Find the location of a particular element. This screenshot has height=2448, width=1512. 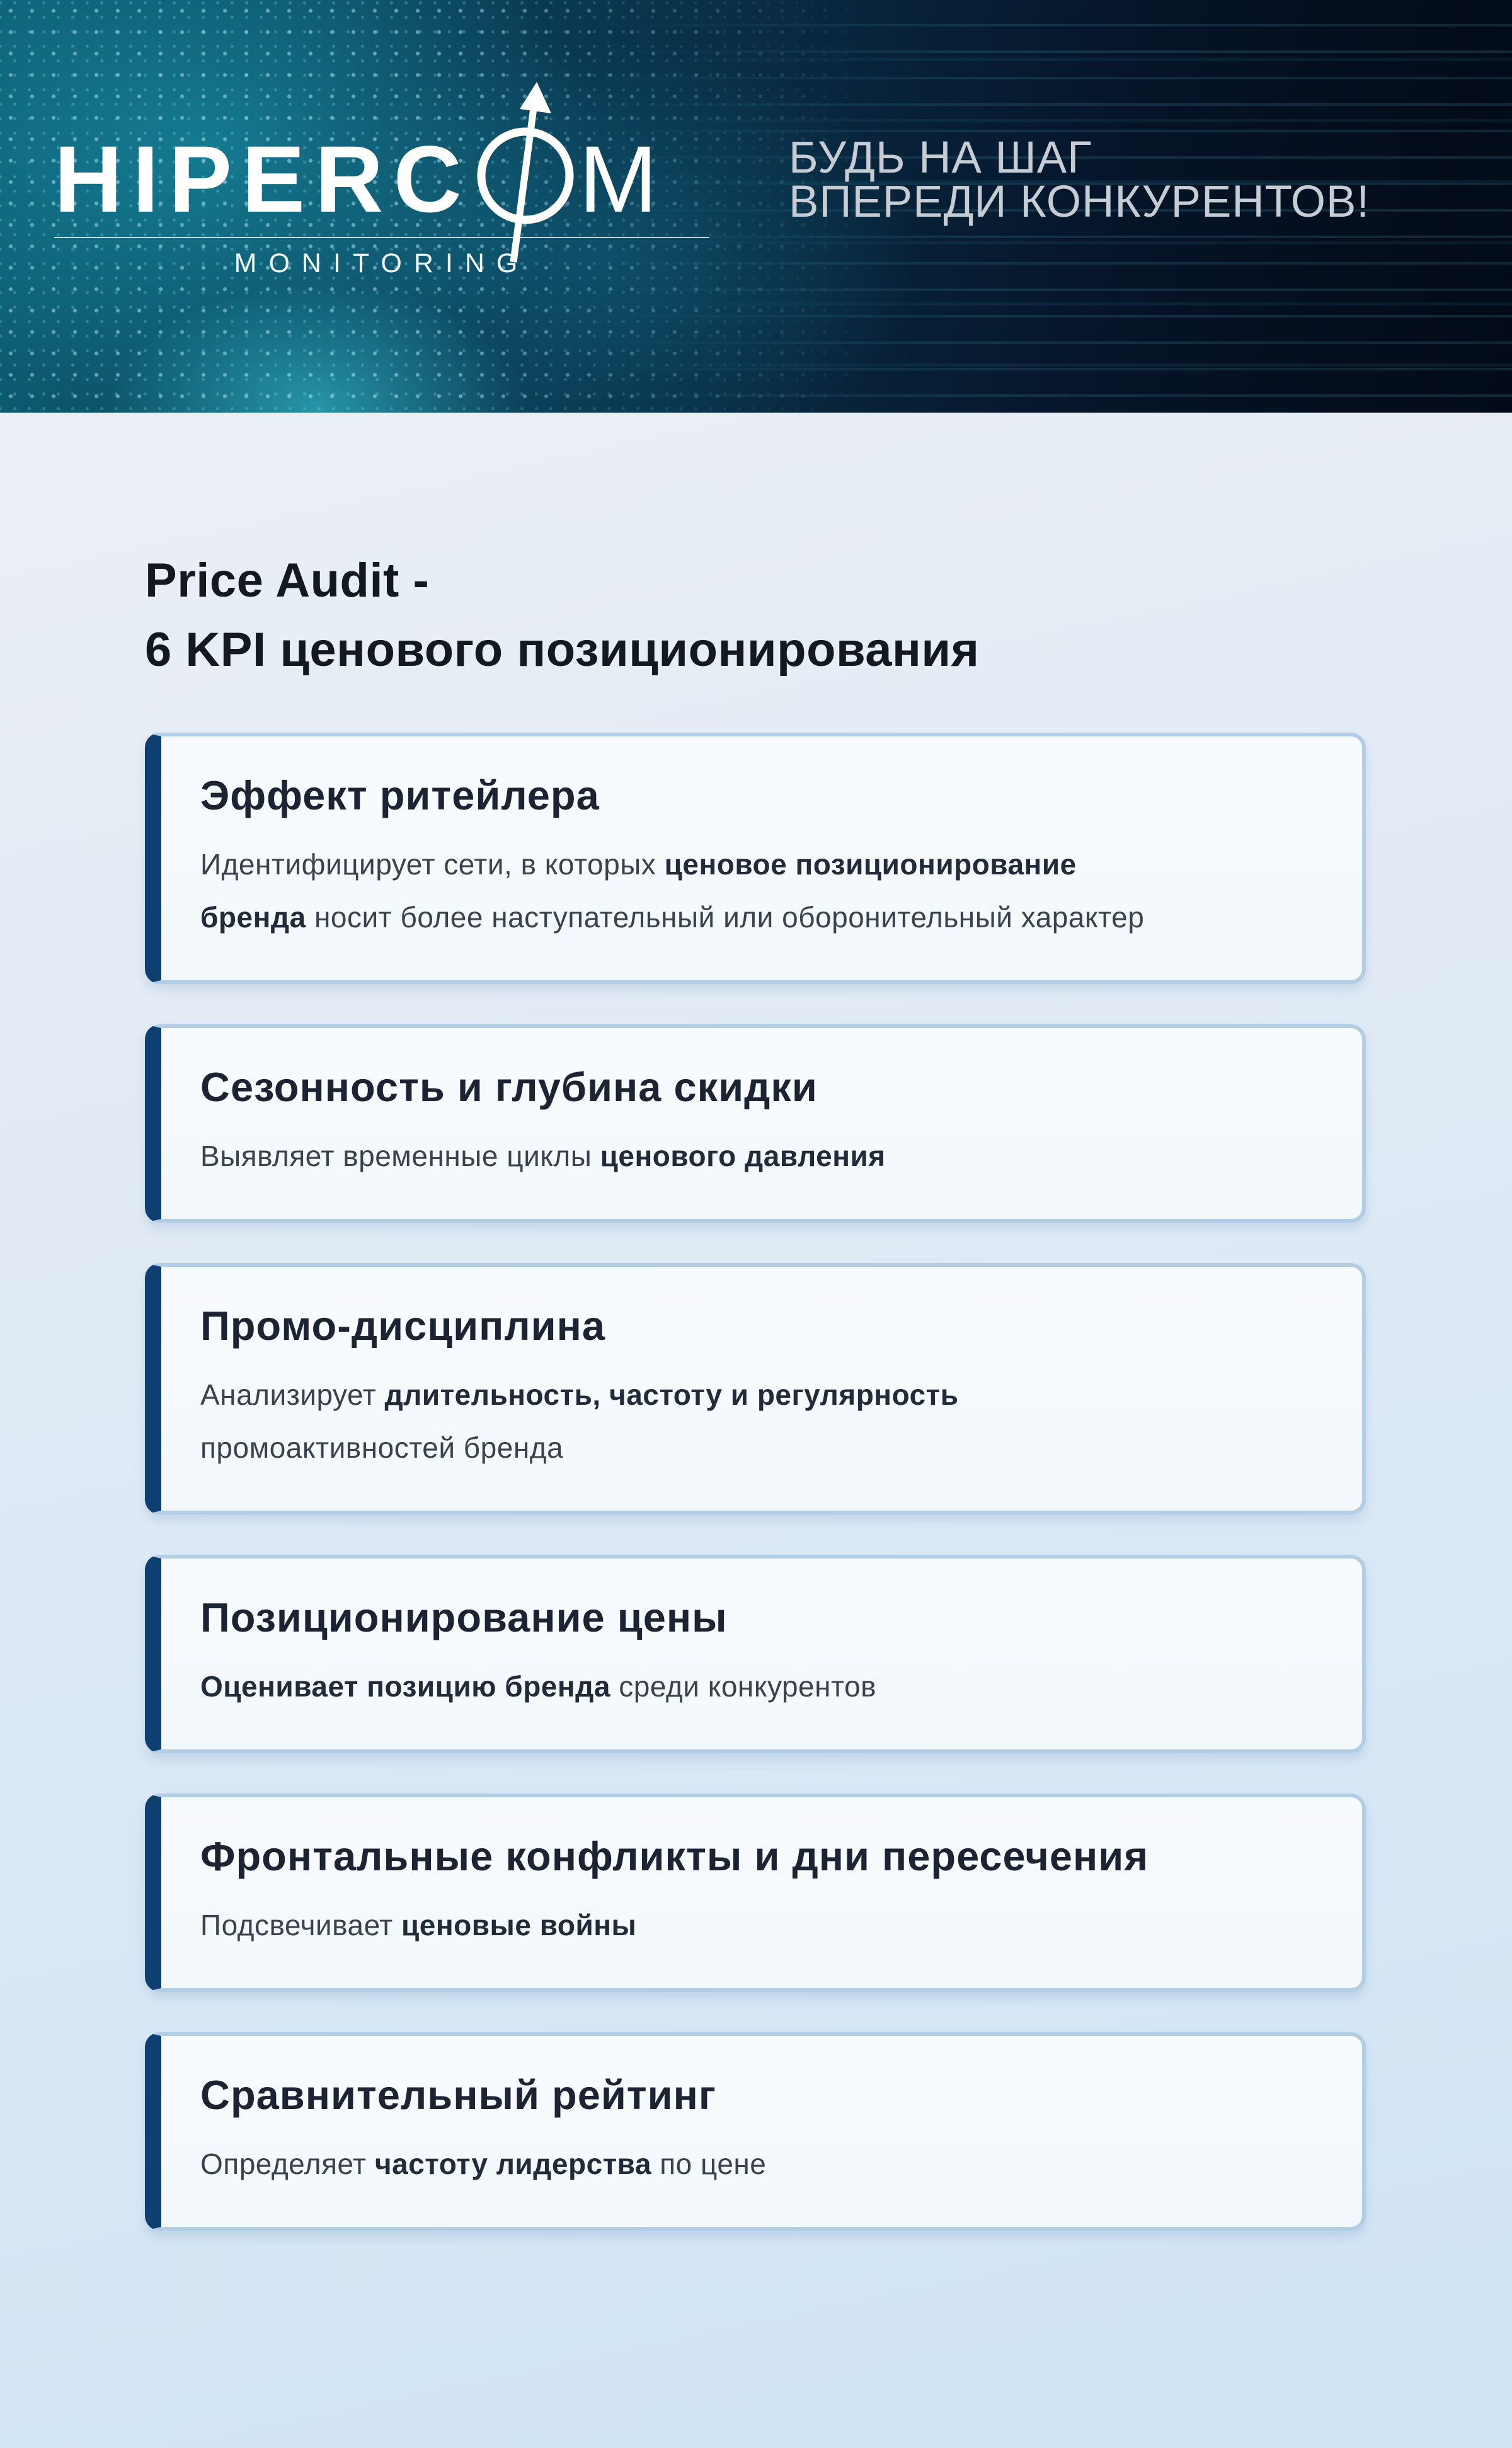

kpi-card-title: Позиционирование цены is located at coordinates (464, 1617).